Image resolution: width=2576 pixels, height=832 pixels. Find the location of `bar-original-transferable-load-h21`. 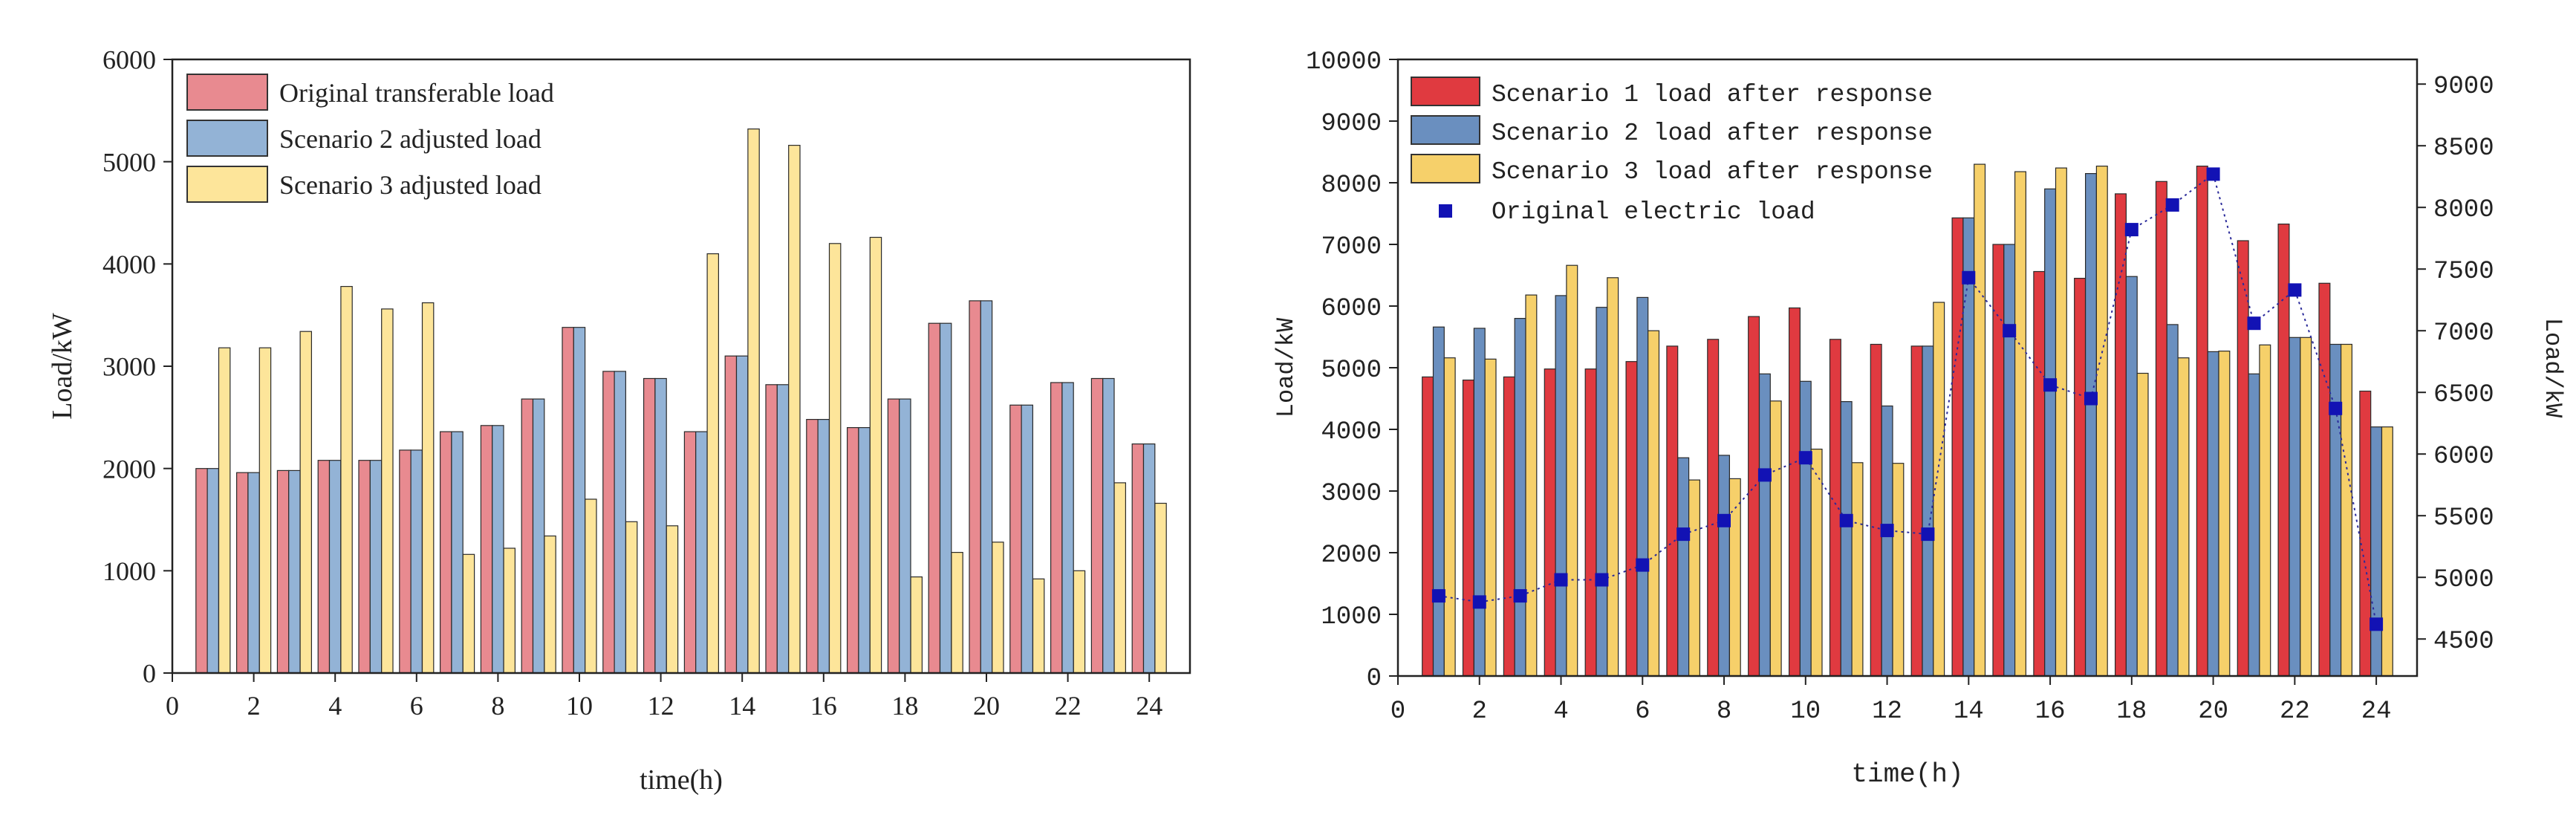

bar-original-transferable-load-h21 is located at coordinates (1015, 539).